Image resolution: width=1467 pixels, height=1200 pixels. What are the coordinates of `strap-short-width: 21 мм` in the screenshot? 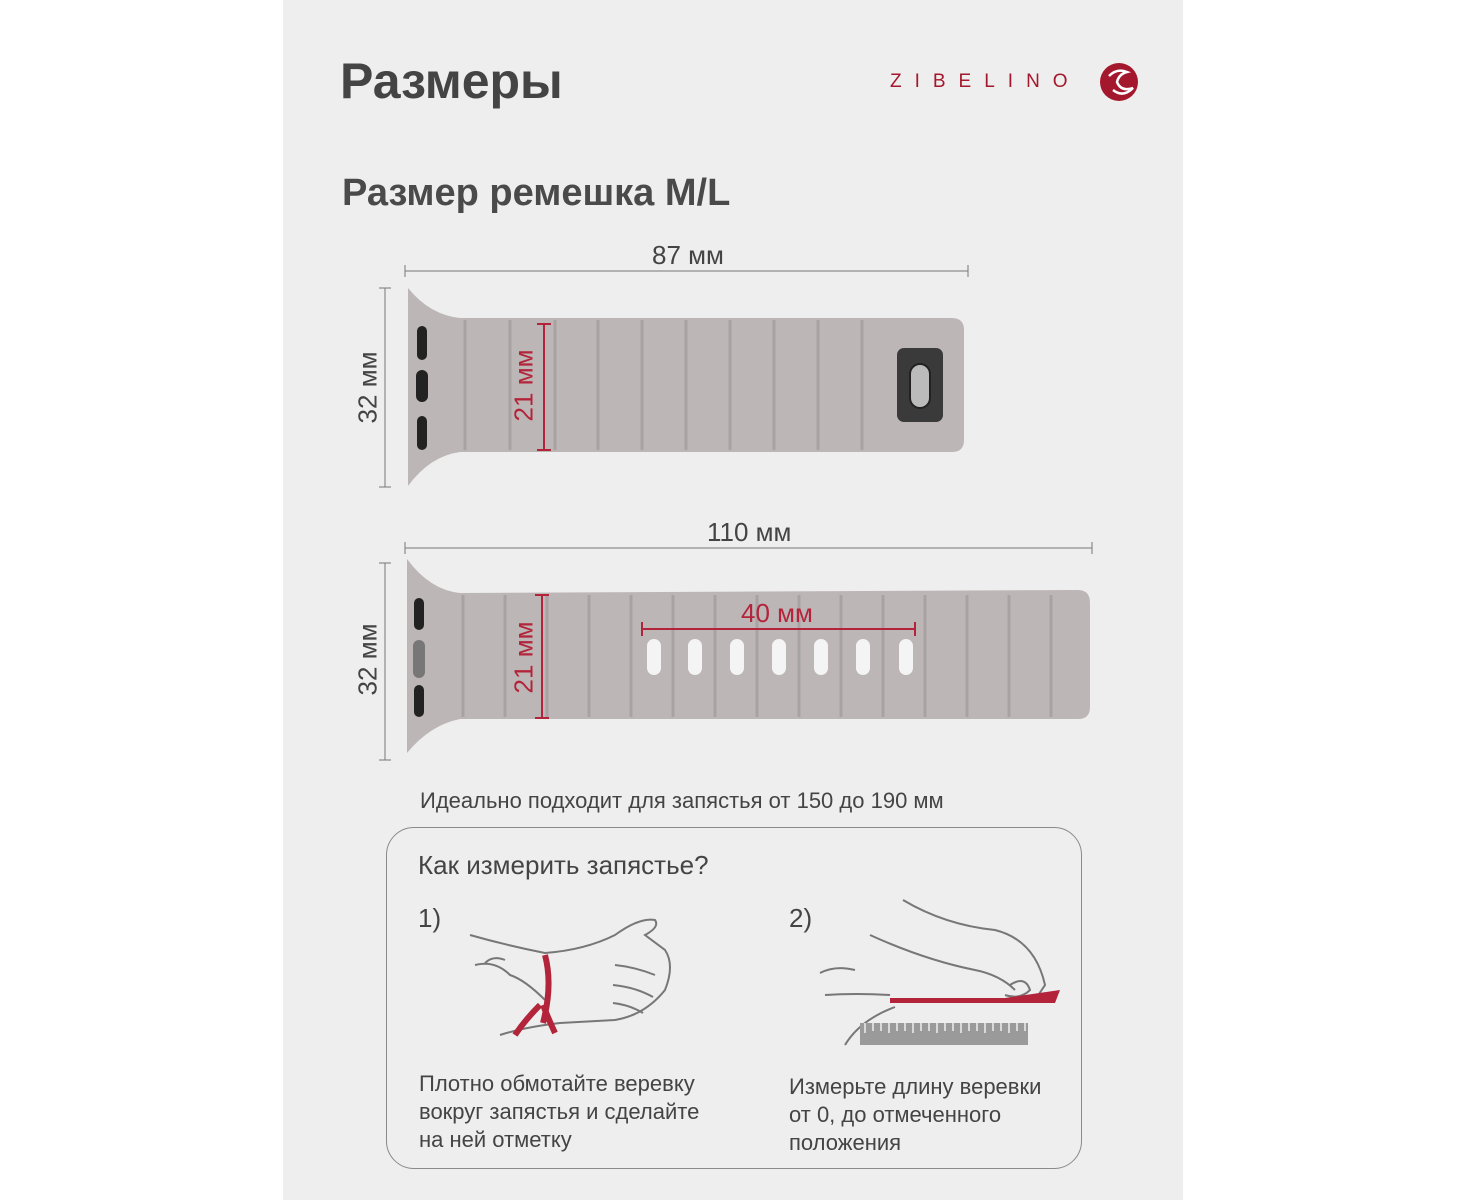 It's located at (523, 385).